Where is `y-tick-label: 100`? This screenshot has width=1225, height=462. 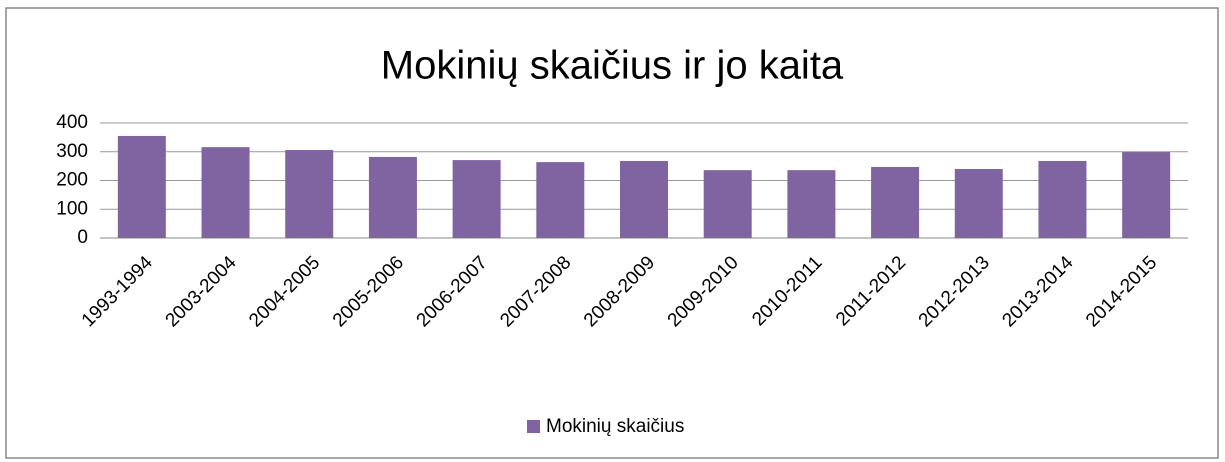
y-tick-label: 100 is located at coordinates (72, 208).